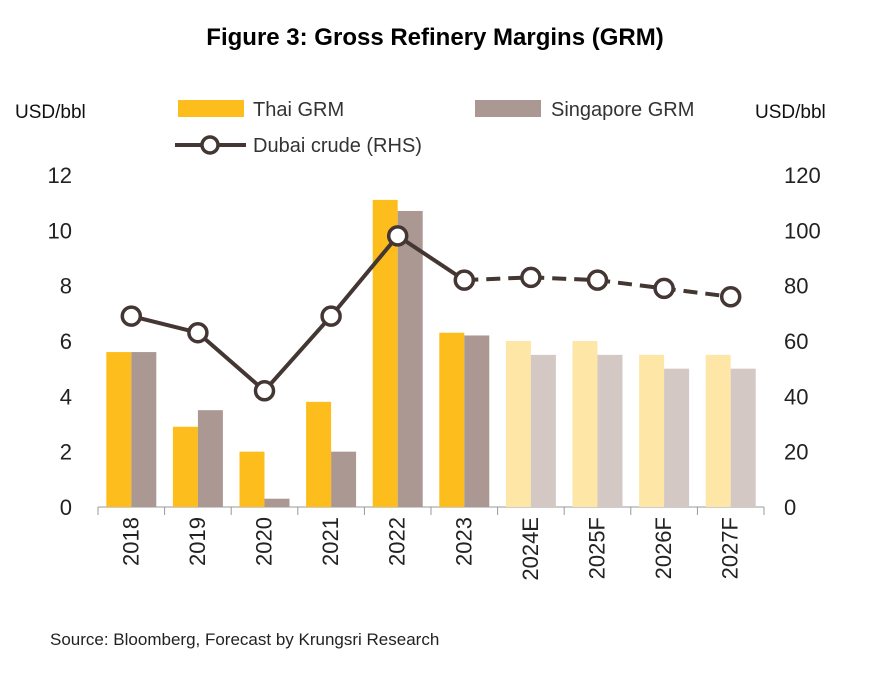  Describe the element at coordinates (802, 230) in the screenshot. I see `right-tick-label: 100` at that location.